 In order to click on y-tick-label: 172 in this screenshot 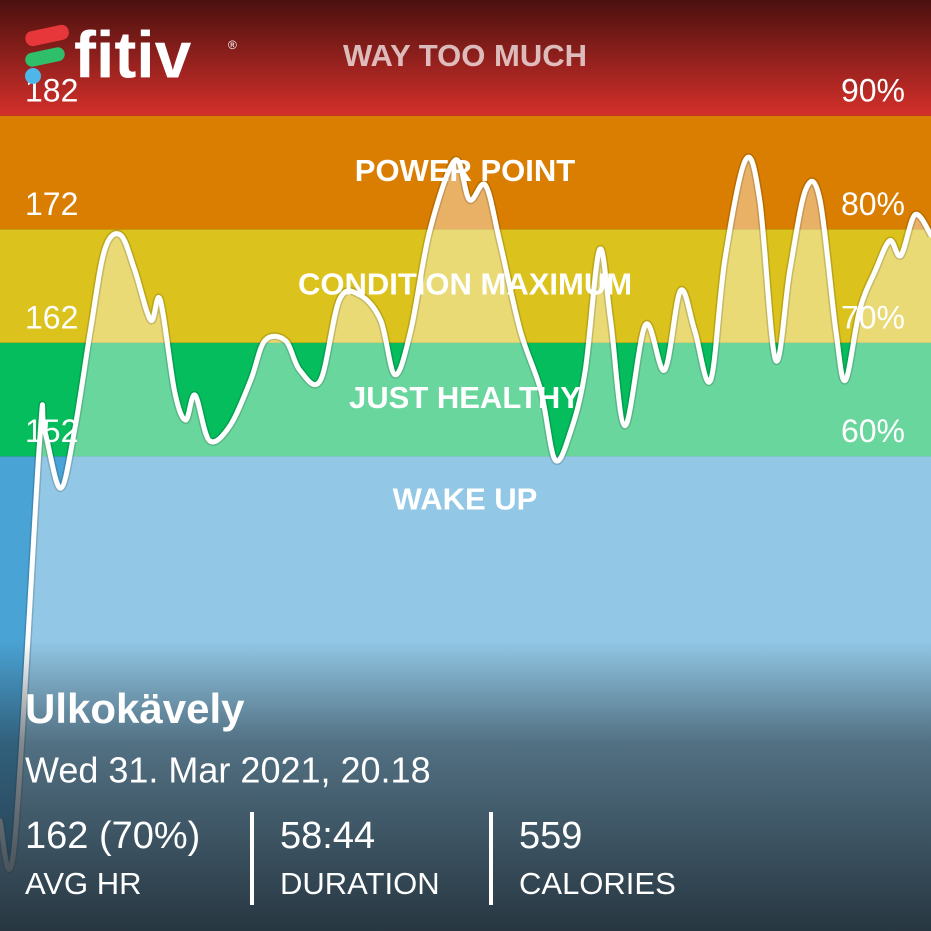, I will do `click(51, 204)`.